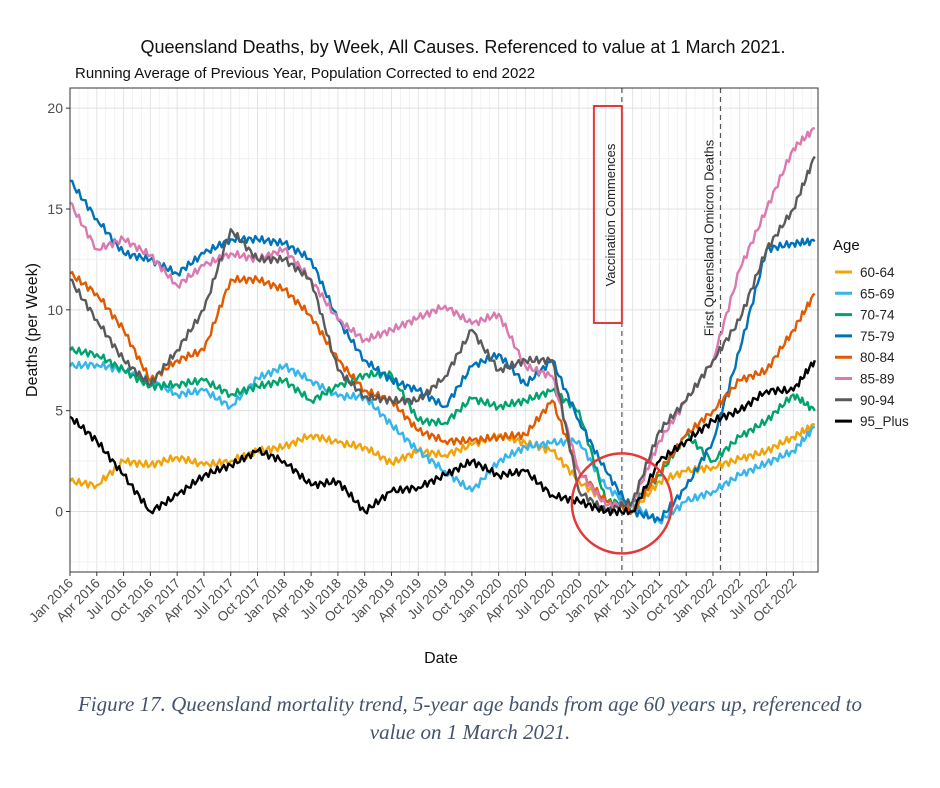 Image resolution: width=940 pixels, height=788 pixels. Describe the element at coordinates (877, 336) in the screenshot. I see `legend-label: 75-79` at that location.